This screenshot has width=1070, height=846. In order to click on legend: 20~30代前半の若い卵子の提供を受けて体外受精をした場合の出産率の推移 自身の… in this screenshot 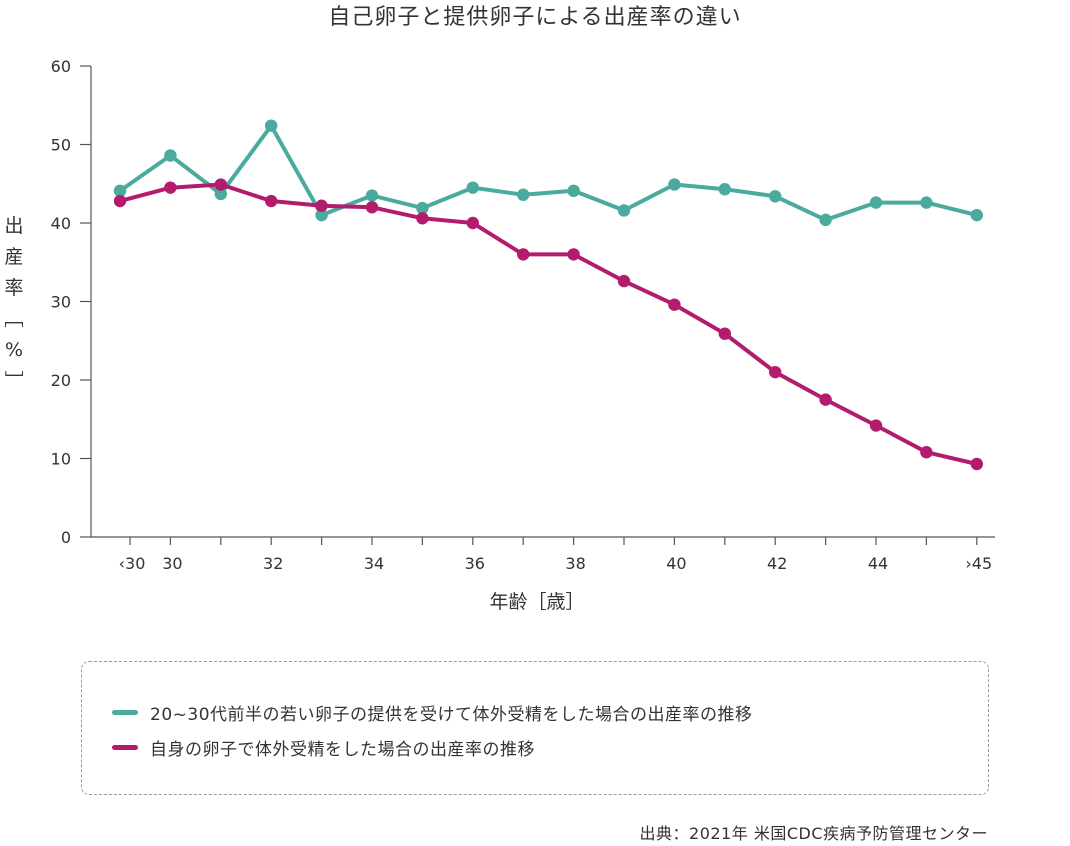, I will do `click(535, 728)`.